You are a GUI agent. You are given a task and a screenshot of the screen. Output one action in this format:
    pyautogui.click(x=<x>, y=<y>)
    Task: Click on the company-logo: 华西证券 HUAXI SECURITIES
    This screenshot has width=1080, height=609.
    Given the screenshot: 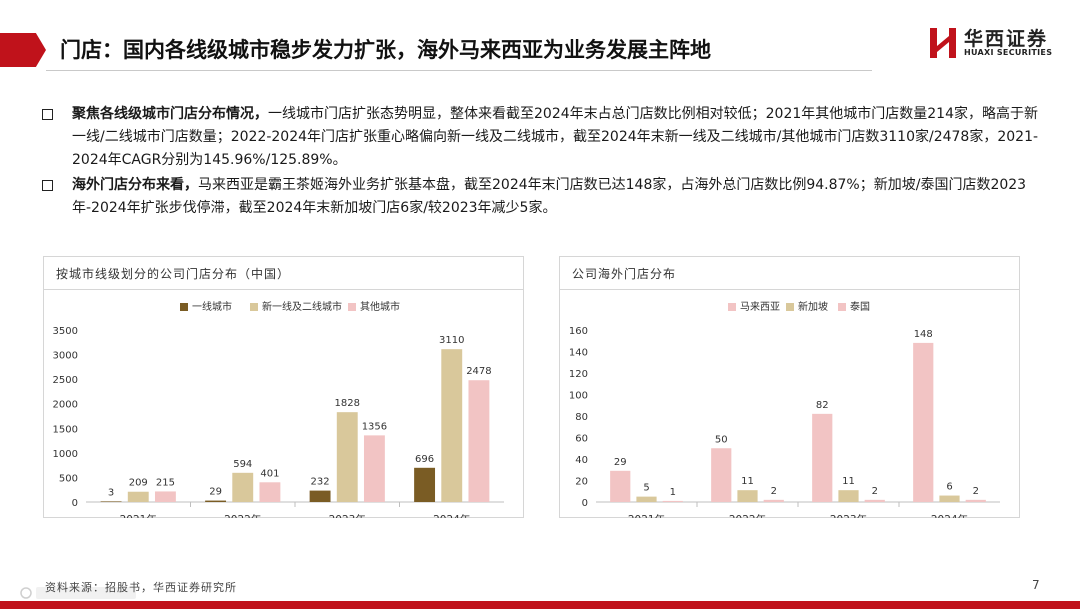 What is the action you would take?
    pyautogui.click(x=998, y=44)
    